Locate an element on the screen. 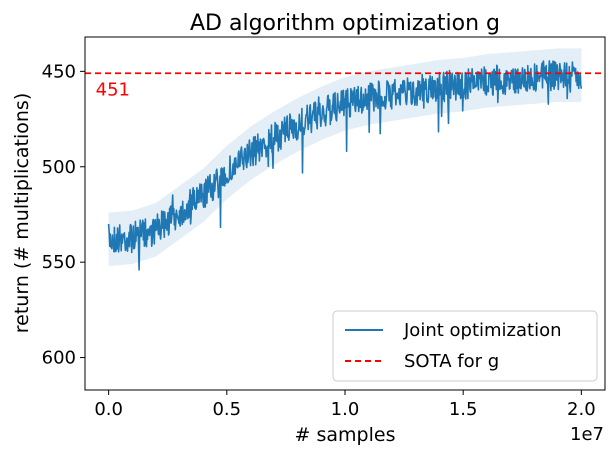 The image size is (615, 455). x-offset-label: 1e7 is located at coordinates (587, 434).